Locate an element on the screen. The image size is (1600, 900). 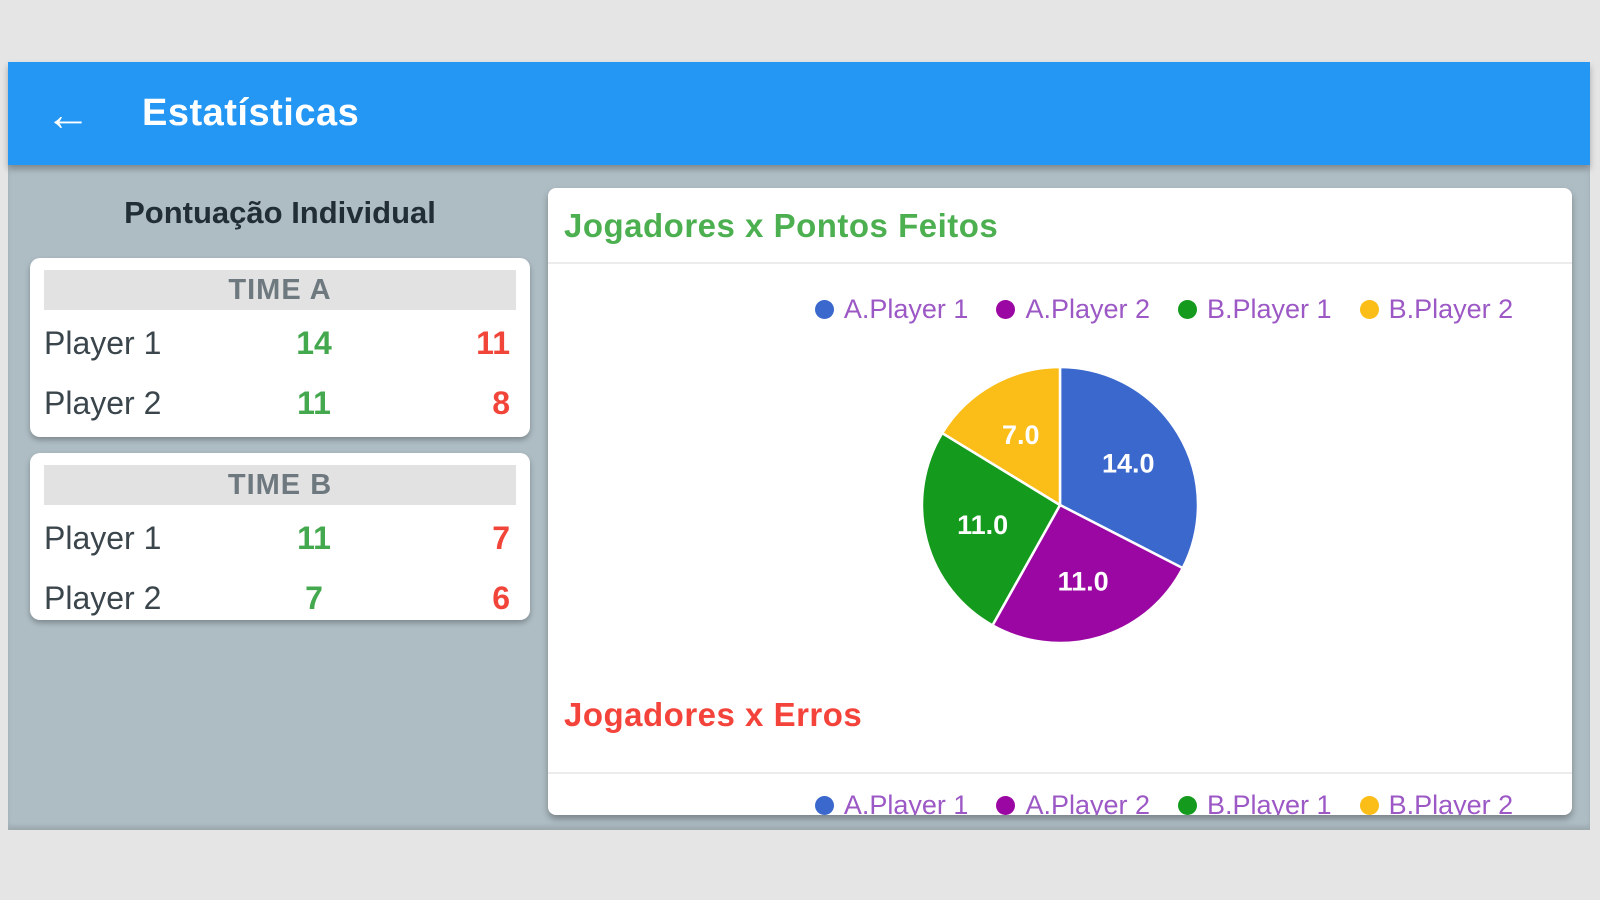
pie-slice-label: 14.0 is located at coordinates (1128, 463).